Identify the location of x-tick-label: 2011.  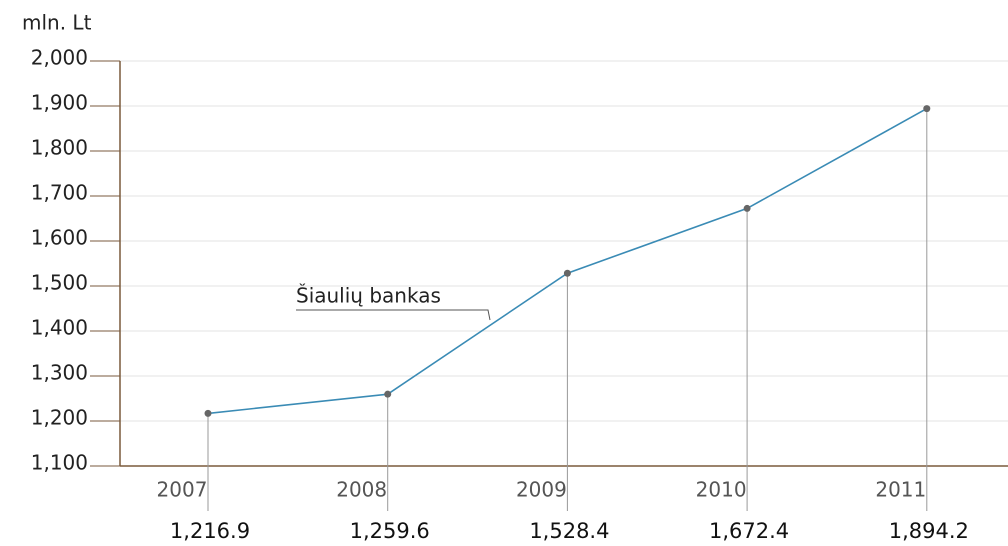
(900, 490).